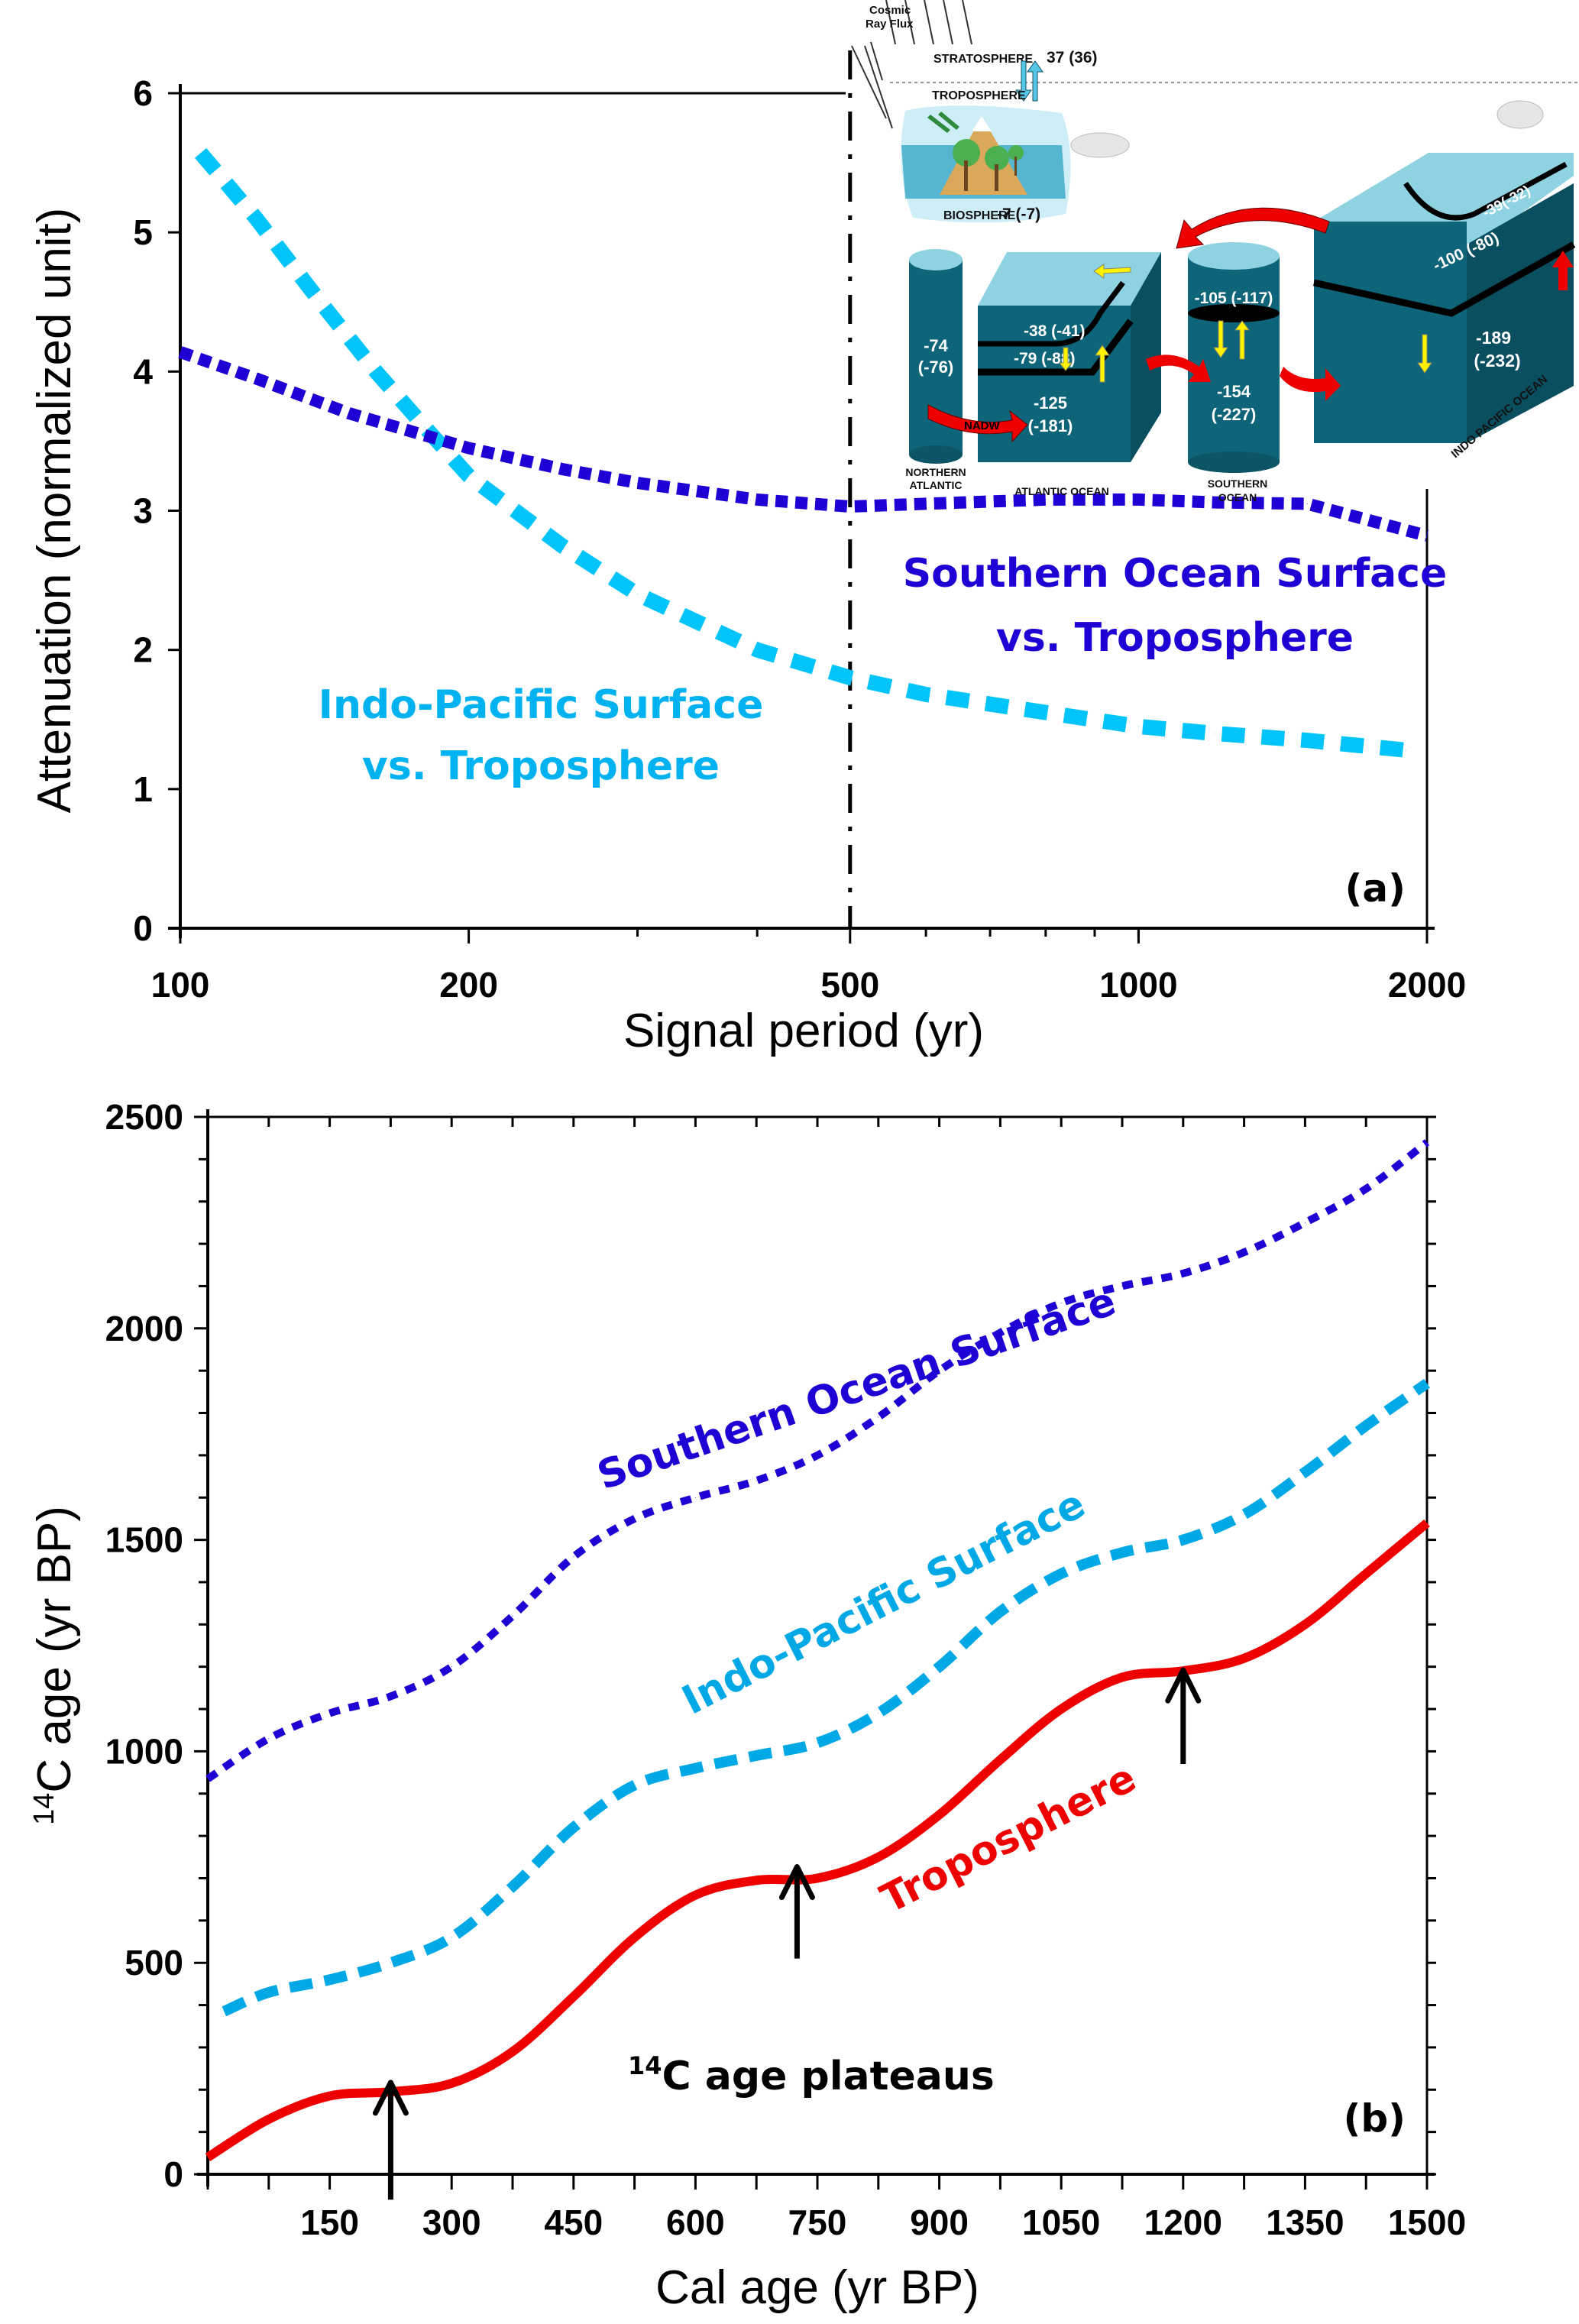 The image size is (1579, 2324). I want to click on atlantic-ocean-label: ATLANTIC OCEAN, so click(1061, 491).